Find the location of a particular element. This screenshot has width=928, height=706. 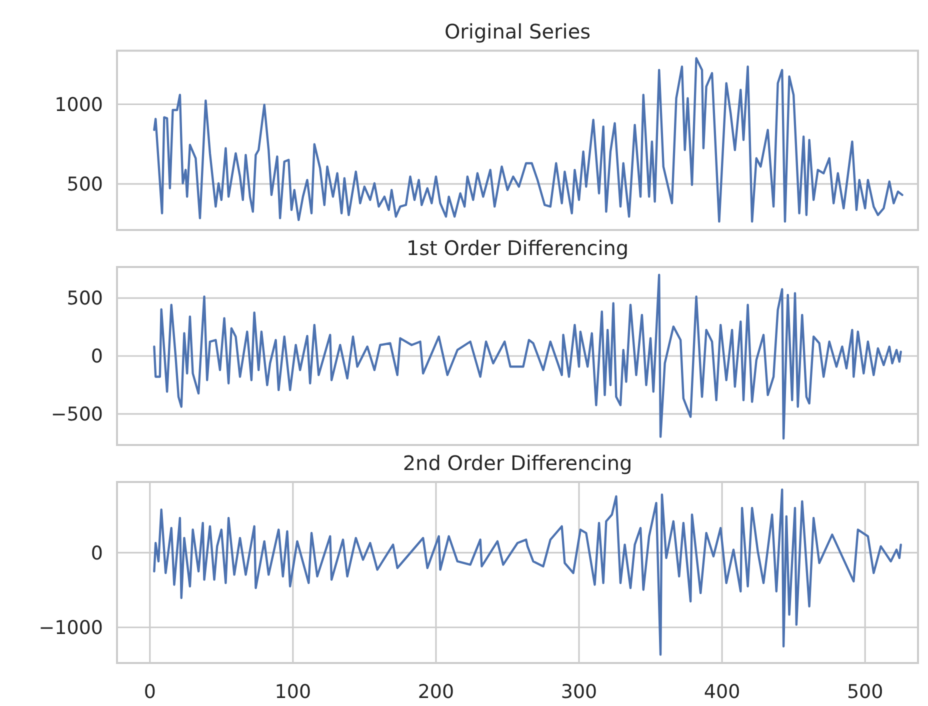

x-tick-label: 100 is located at coordinates (293, 692).